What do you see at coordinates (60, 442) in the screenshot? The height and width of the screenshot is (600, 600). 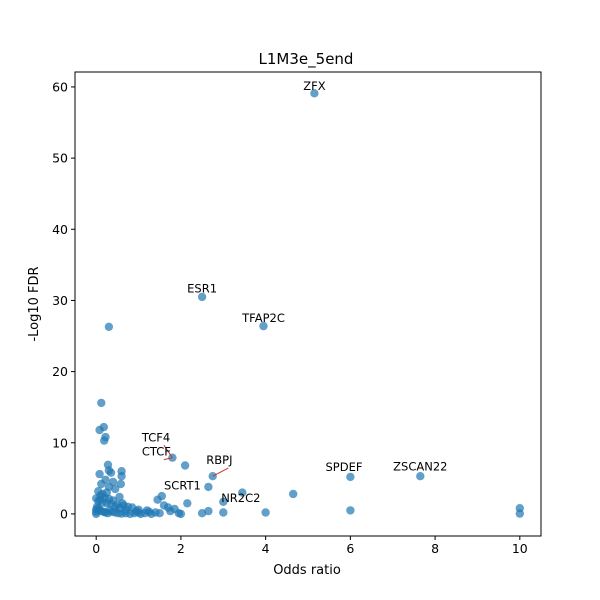 I see `y-tick-label: 10` at bounding box center [60, 442].